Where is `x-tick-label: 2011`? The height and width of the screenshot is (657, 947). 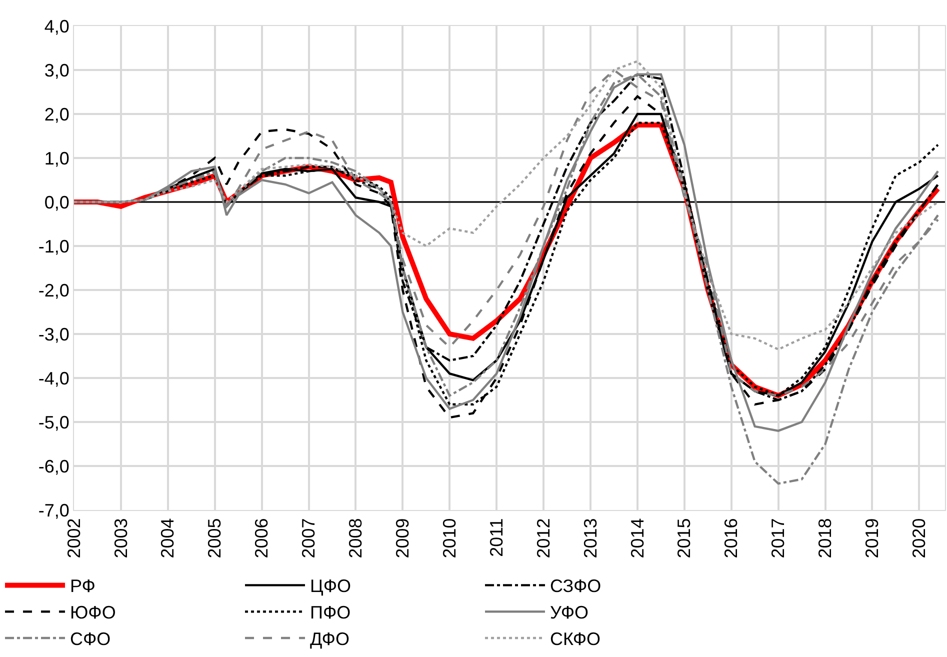 x-tick-label: 2011 is located at coordinates (496, 537).